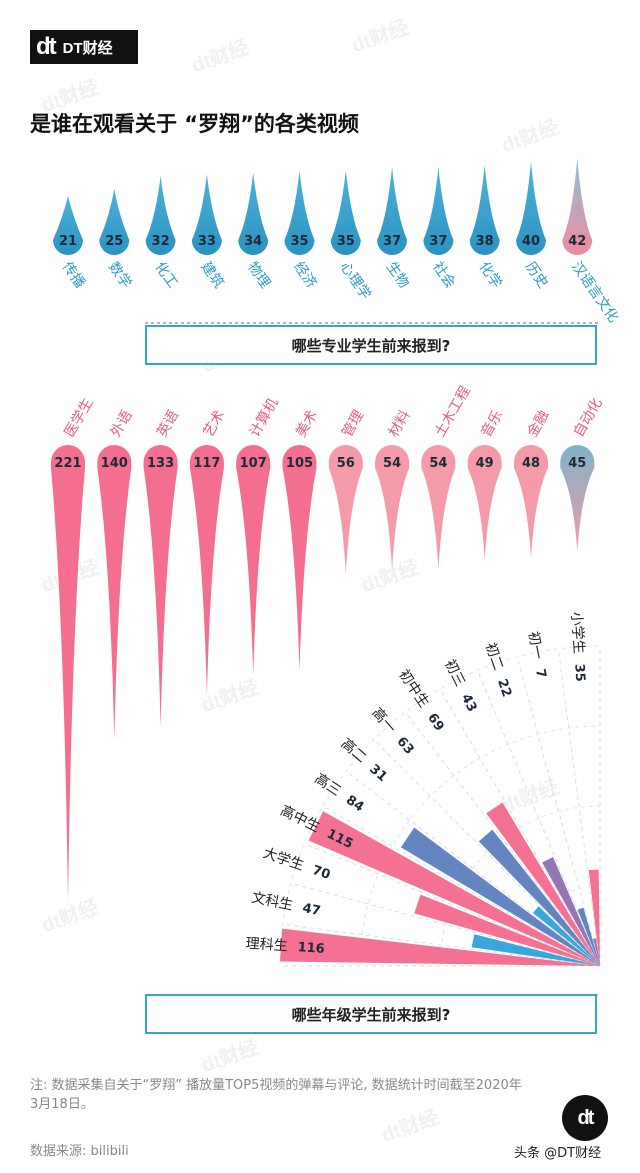 This screenshot has height=1173, width=640. Describe the element at coordinates (321, 873) in the screenshot. I see `data-label: 70` at that location.